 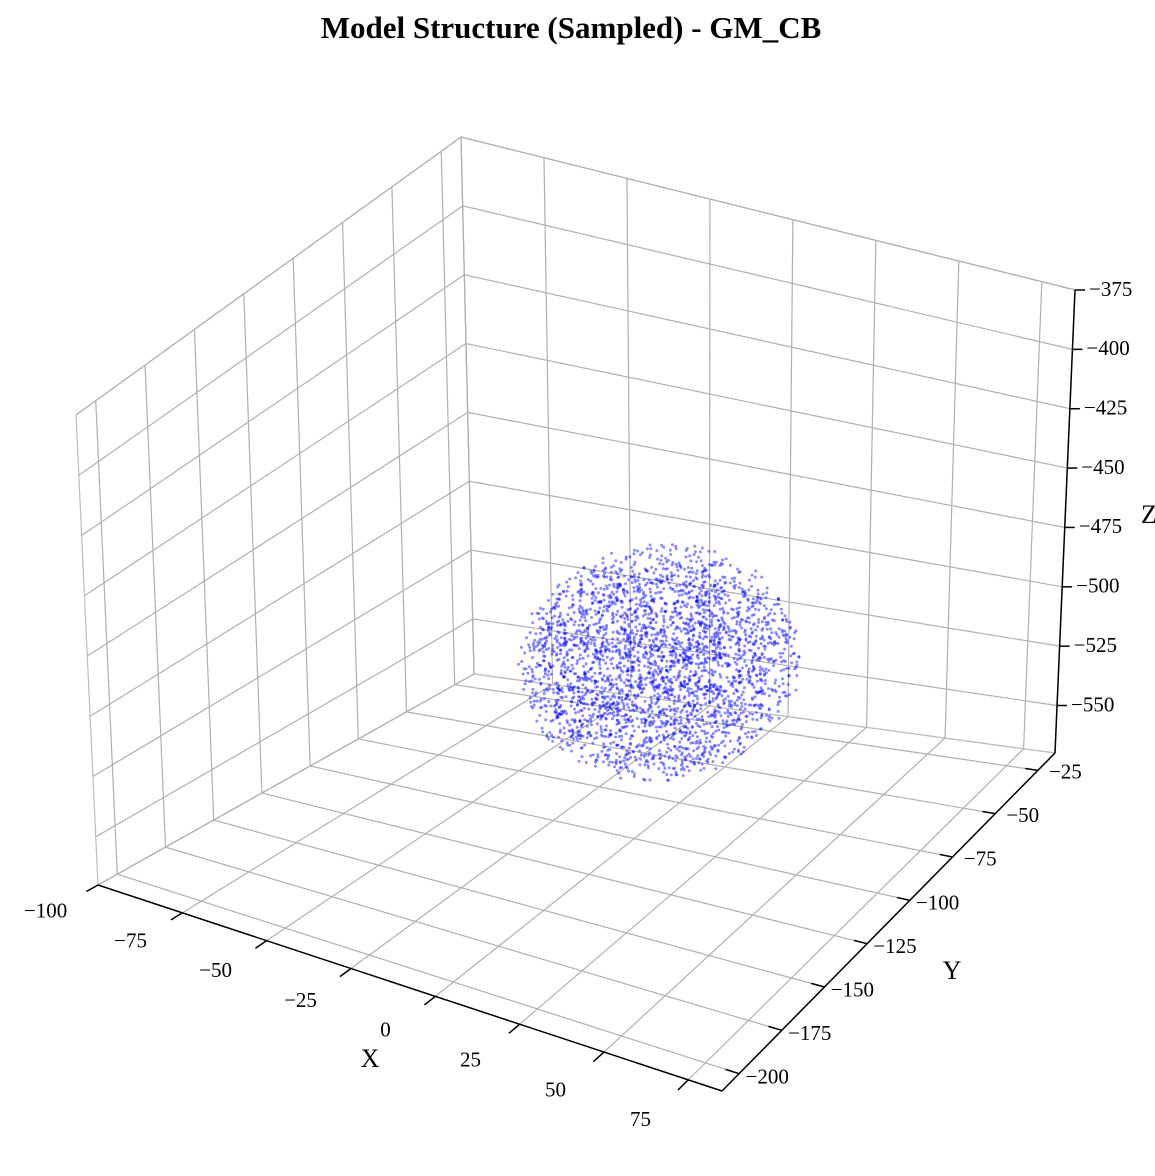 What do you see at coordinates (473, 938) in the screenshot?
I see `grid-line-floor-y` at bounding box center [473, 938].